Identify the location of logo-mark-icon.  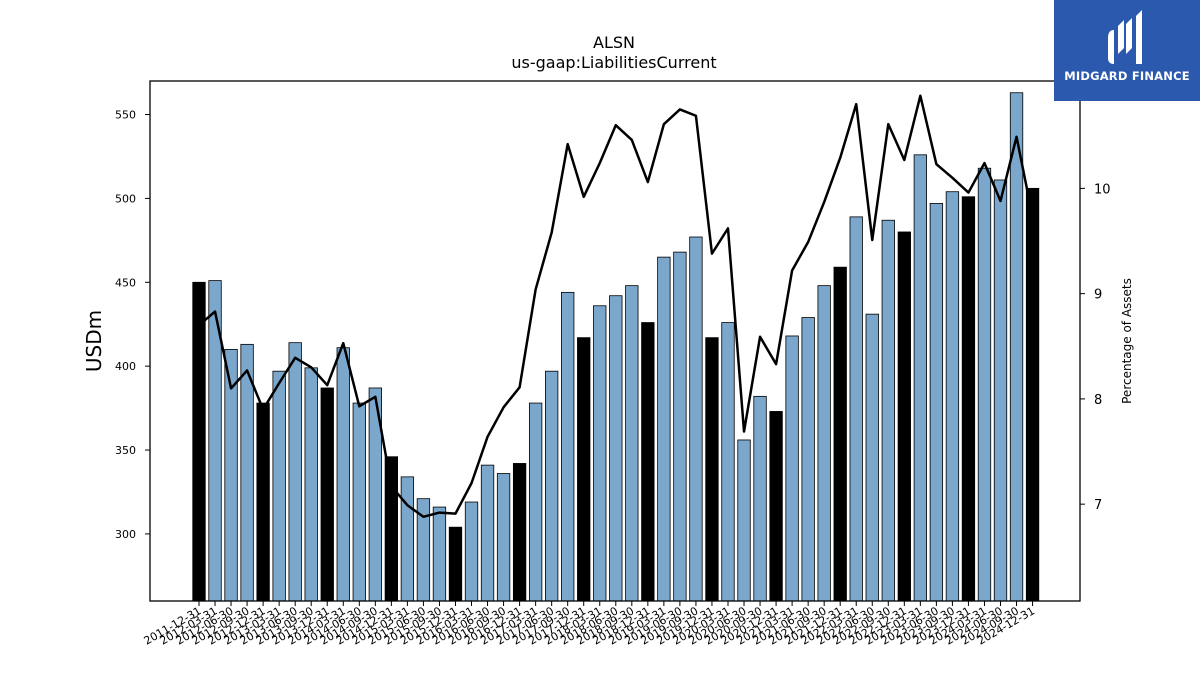
(1125, 37).